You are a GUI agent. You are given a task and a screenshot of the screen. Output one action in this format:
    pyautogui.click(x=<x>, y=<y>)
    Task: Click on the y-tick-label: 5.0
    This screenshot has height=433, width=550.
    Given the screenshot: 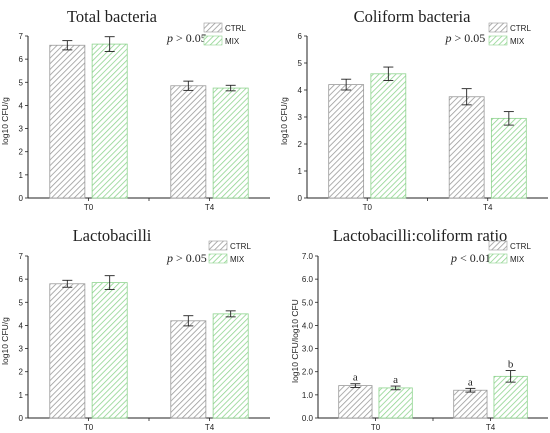 What is the action you would take?
    pyautogui.click(x=308, y=302)
    